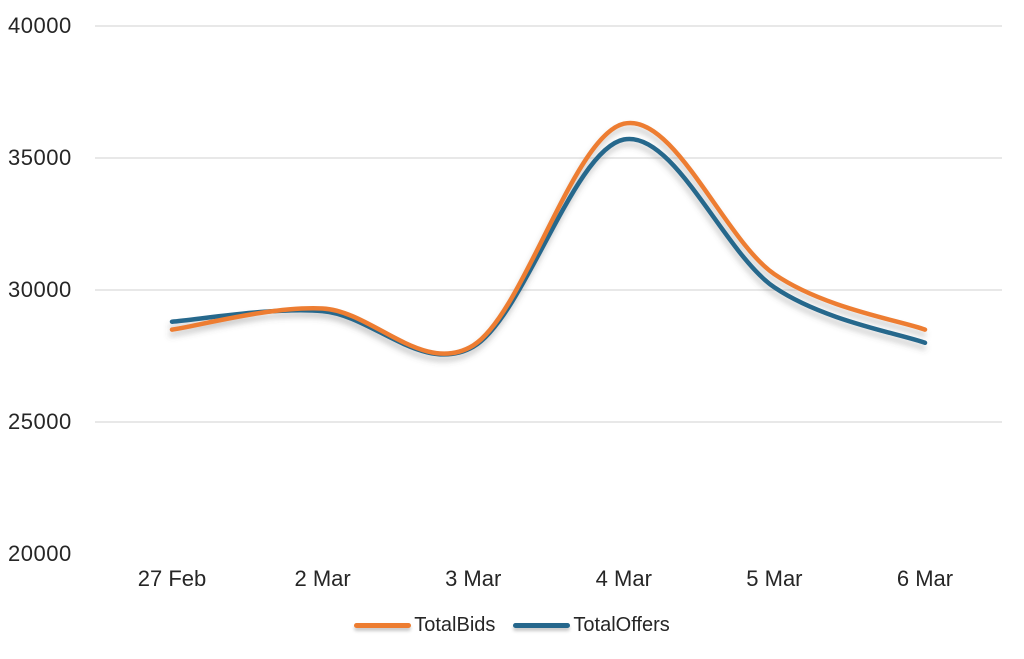  I want to click on legend-item-totaloffers: TotalOffers, so click(591, 625).